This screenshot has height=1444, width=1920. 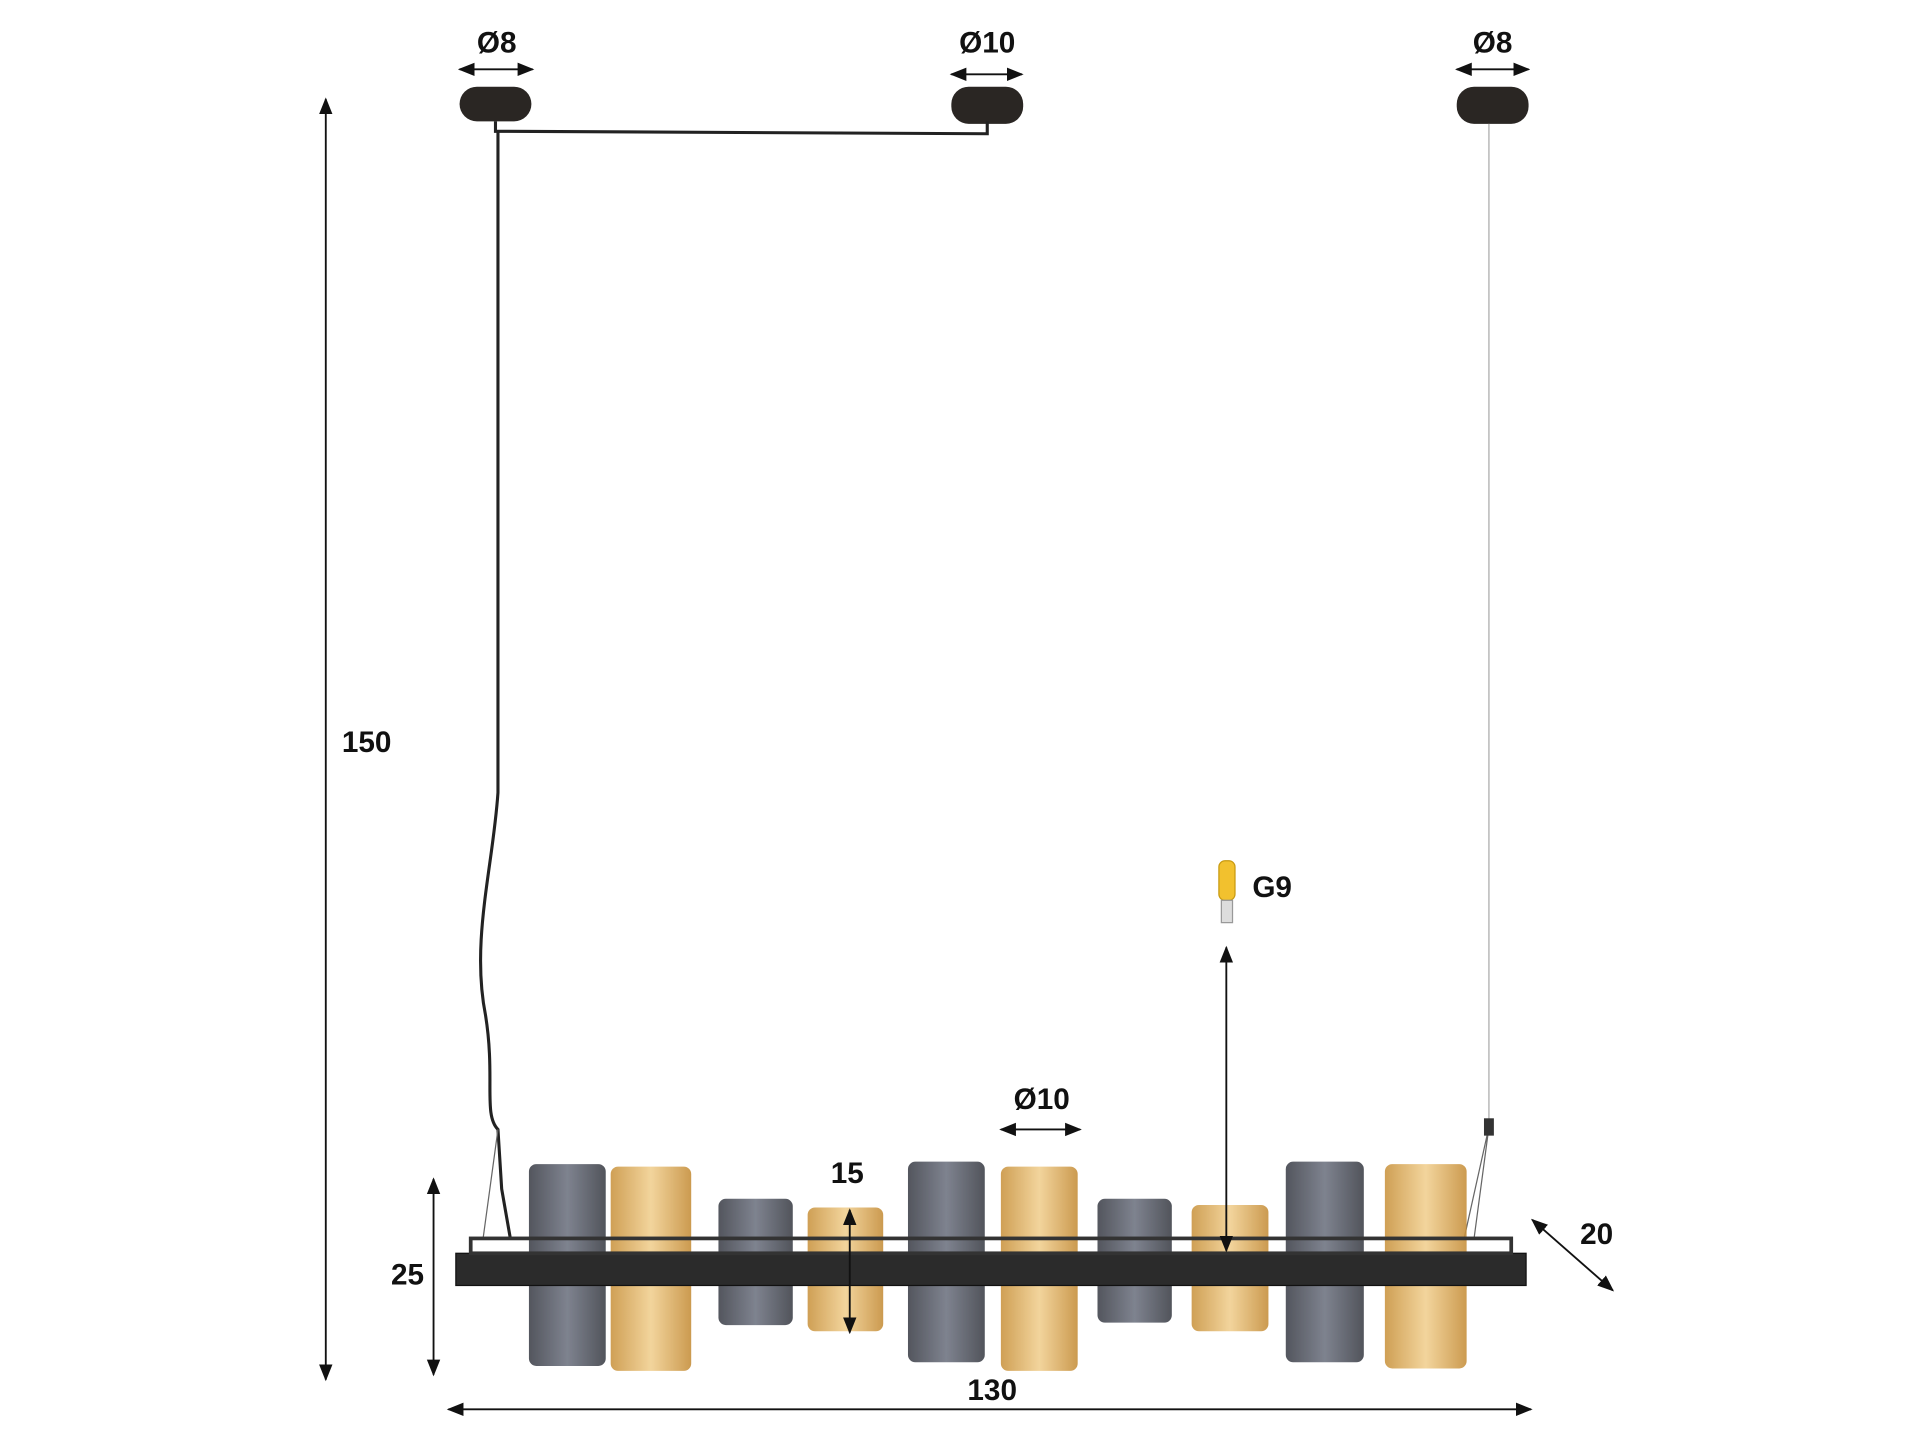 What do you see at coordinates (367, 742) in the screenshot?
I see `dimension-label: 150` at bounding box center [367, 742].